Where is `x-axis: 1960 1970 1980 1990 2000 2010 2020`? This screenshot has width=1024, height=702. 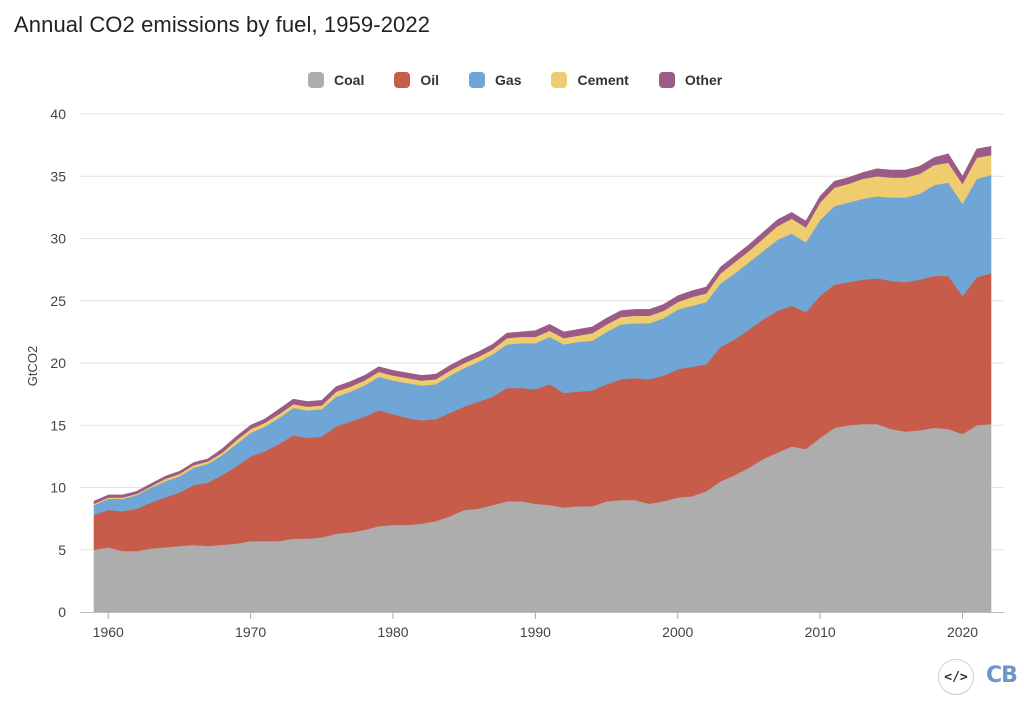
x-axis: 1960 1970 1980 1990 2000 2010 2020 is located at coordinates (542, 626).